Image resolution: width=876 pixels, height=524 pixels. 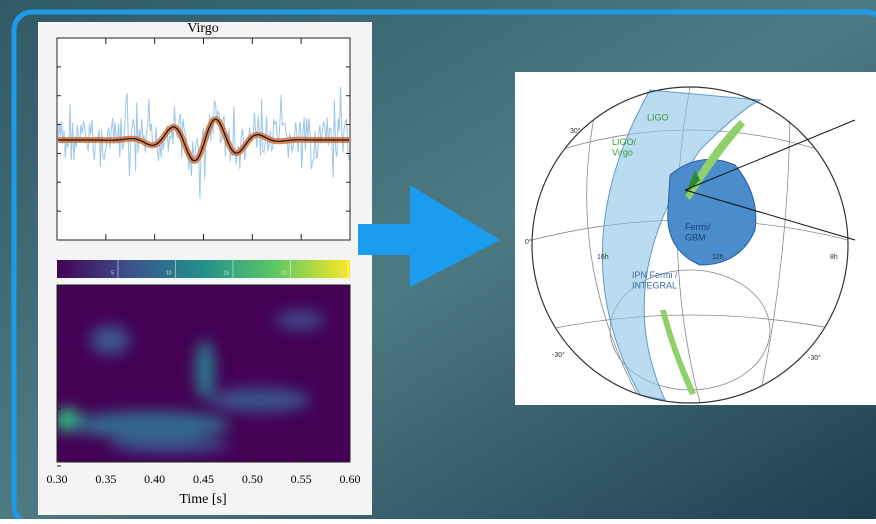 What do you see at coordinates (350, 479) in the screenshot?
I see `x-tick-label: 0.60` at bounding box center [350, 479].